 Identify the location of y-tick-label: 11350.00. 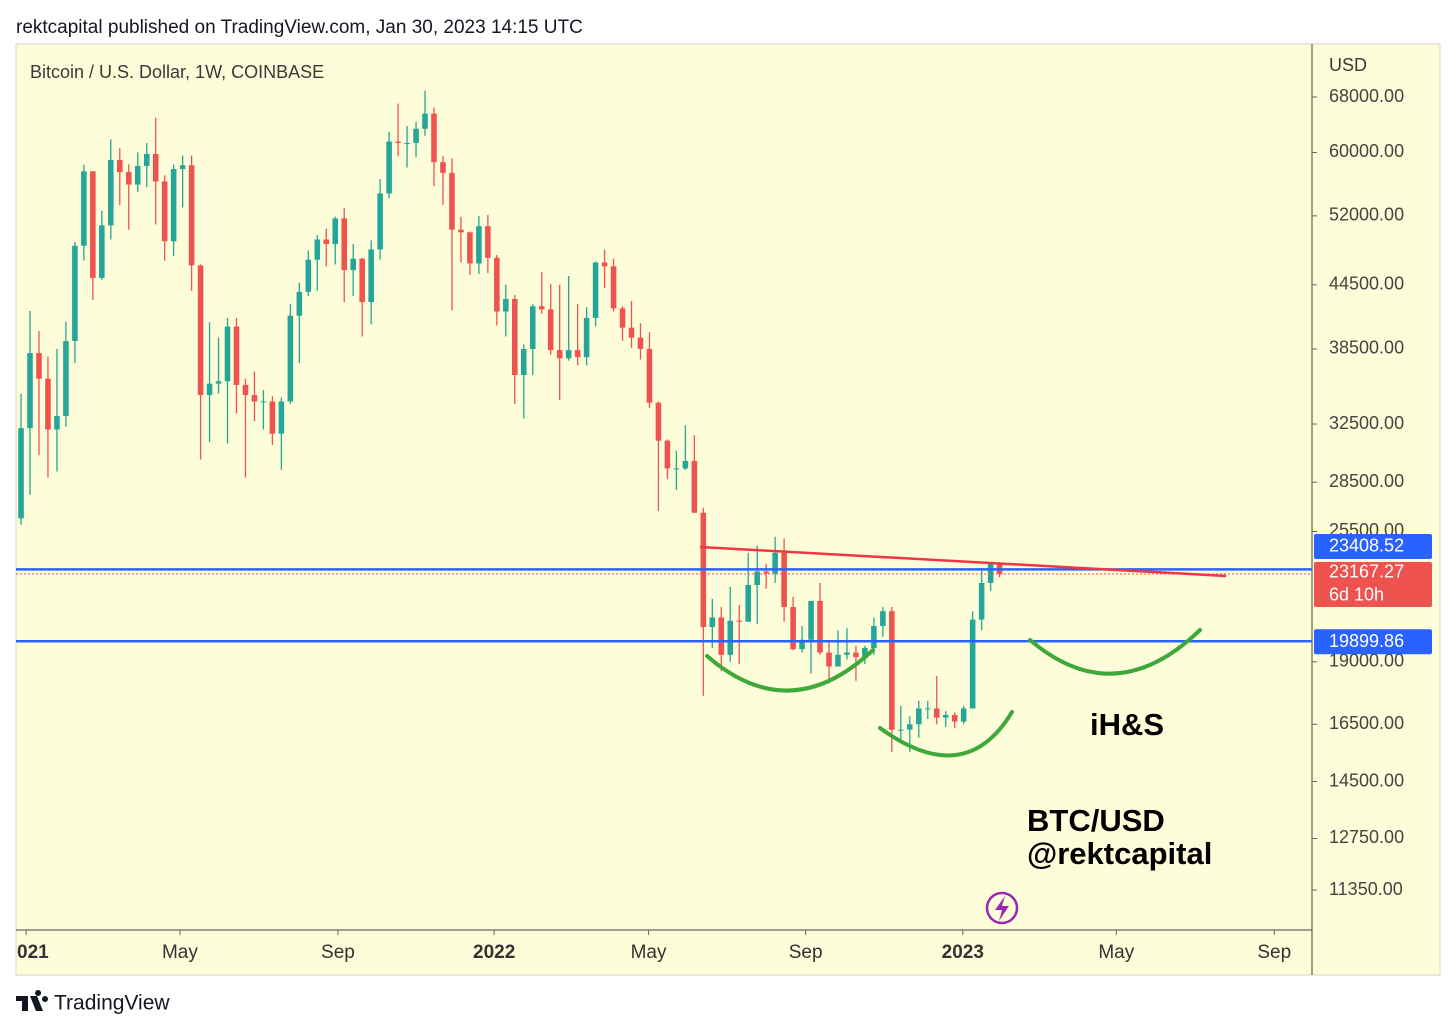
(1366, 889).